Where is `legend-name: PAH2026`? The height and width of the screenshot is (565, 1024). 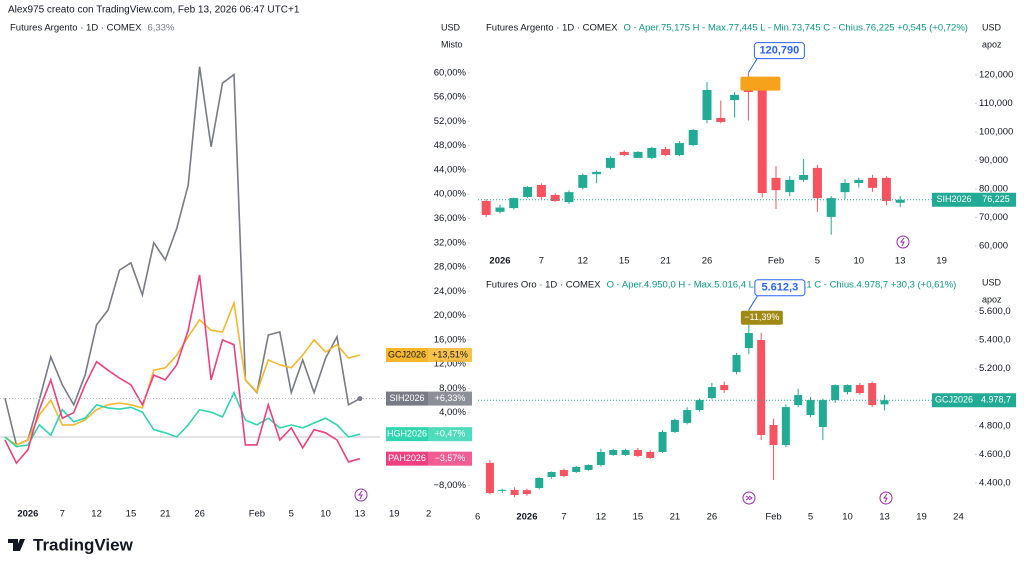
legend-name: PAH2026 is located at coordinates (407, 458).